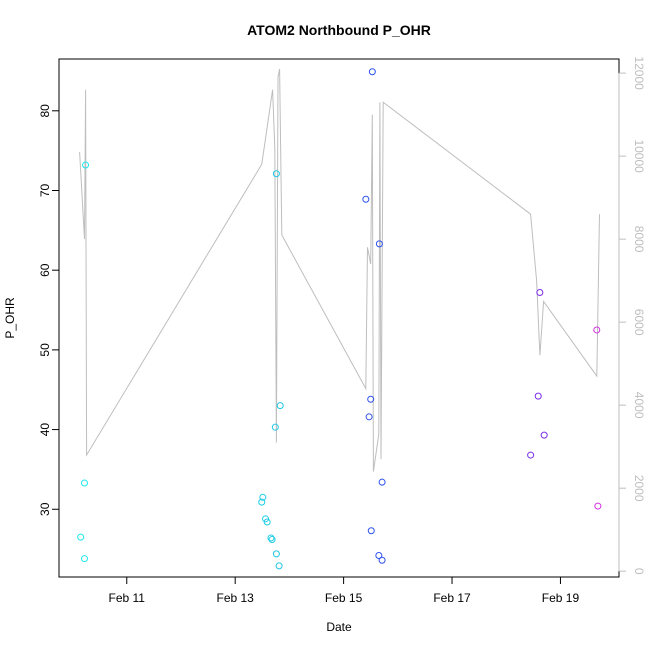 The image size is (650, 650). Describe the element at coordinates (344, 598) in the screenshot. I see `x-tick-label: Feb 15` at that location.